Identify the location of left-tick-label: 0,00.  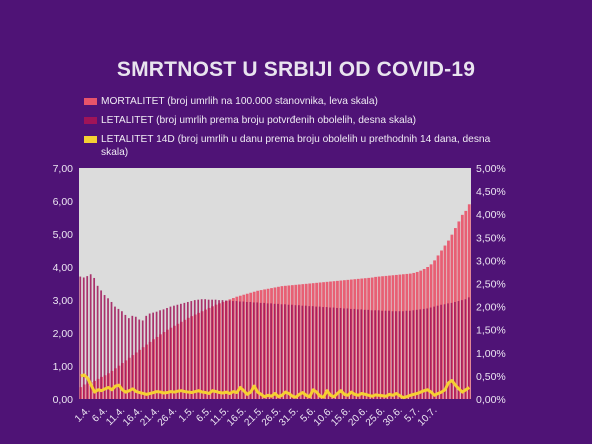
(63, 400).